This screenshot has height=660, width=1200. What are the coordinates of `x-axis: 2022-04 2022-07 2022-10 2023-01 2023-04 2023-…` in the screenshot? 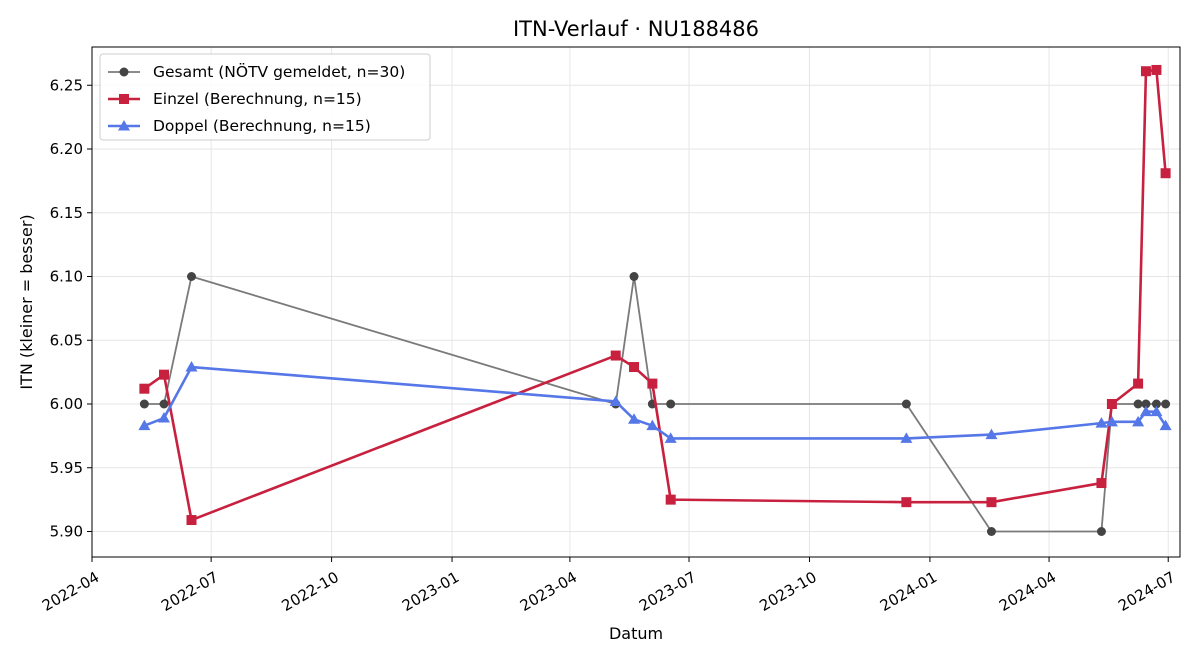 It's located at (608, 586).